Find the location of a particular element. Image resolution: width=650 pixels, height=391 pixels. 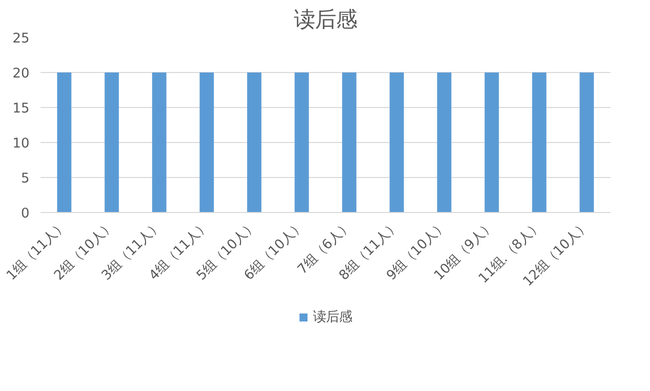

y-tick-label: 25 is located at coordinates (21, 39).